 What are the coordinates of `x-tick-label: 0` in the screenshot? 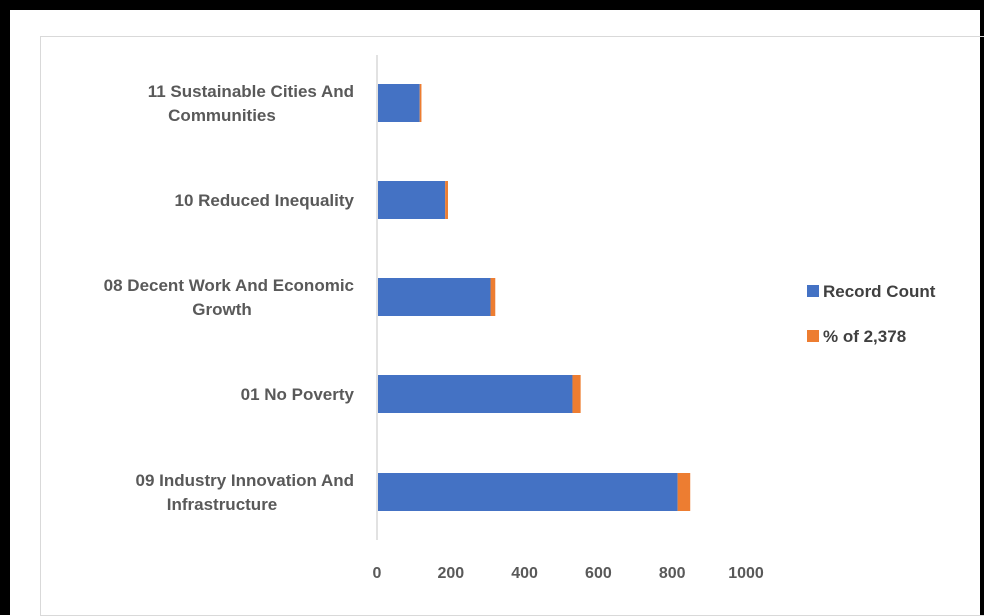 It's located at (377, 573).